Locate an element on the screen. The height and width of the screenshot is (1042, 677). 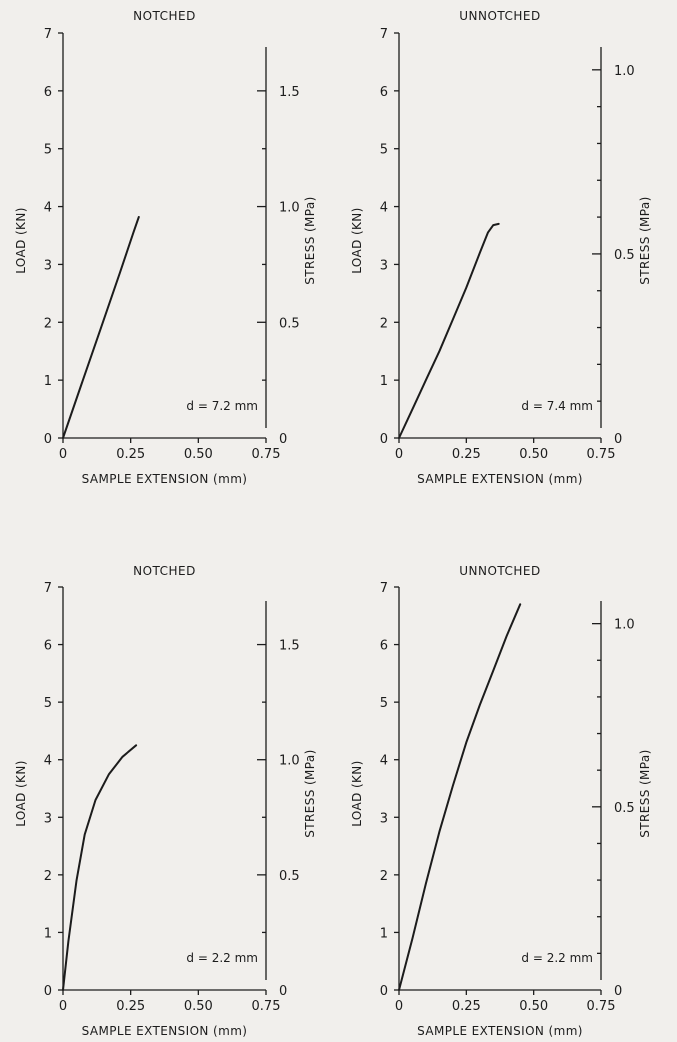
specimen-thickness-label: d = 7.4 mm is located at coordinates (557, 406).